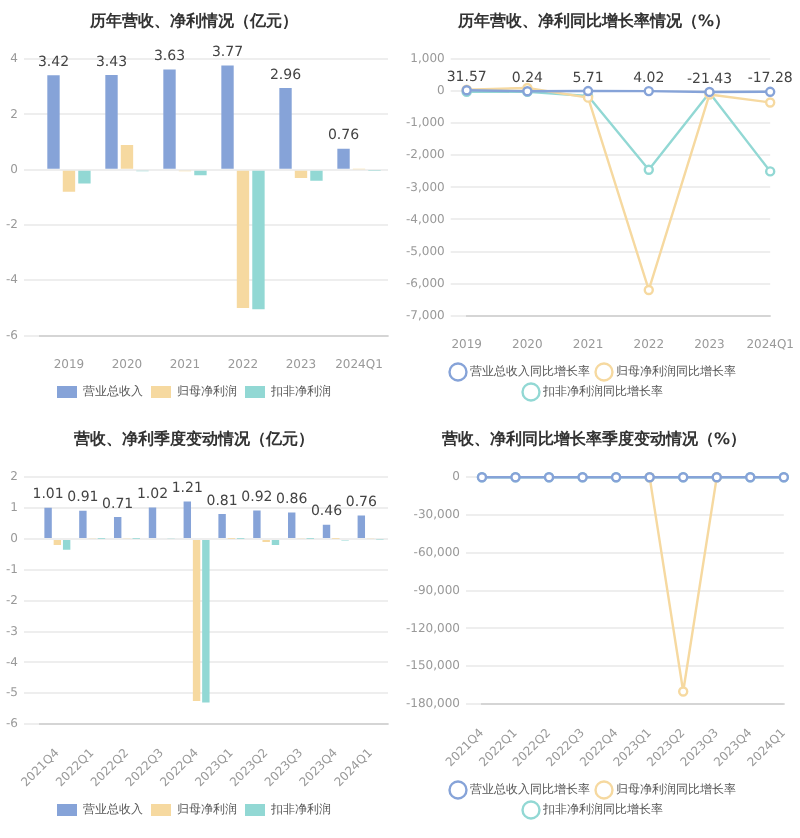 The width and height of the screenshot is (800, 838). Describe the element at coordinates (193, 437) in the screenshot. I see `chart-title: 营收、净利季度变动情况（亿元）` at that location.